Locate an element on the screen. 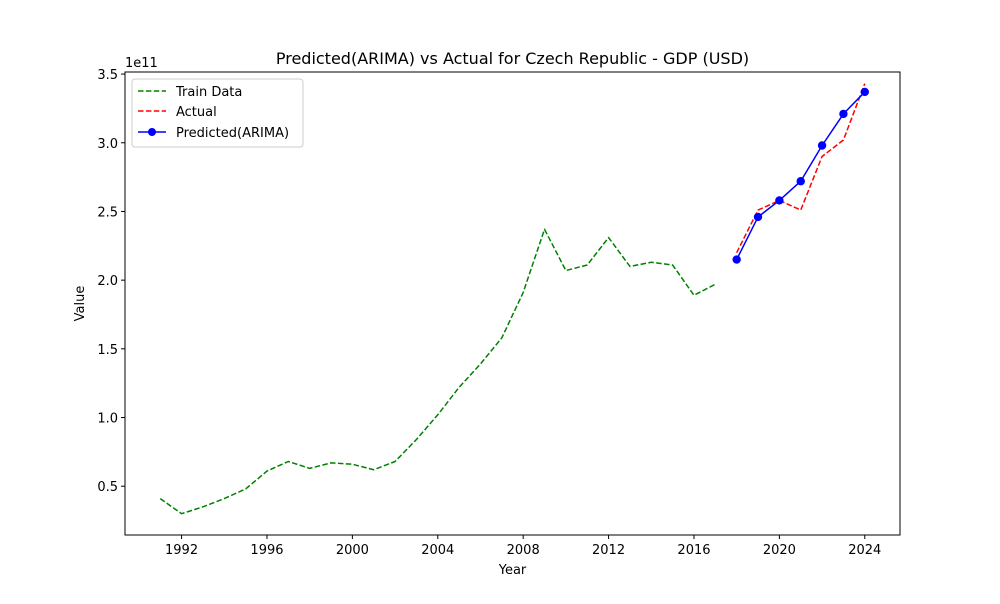 The width and height of the screenshot is (1000, 604). x-tick-label: 1992 is located at coordinates (181, 550).